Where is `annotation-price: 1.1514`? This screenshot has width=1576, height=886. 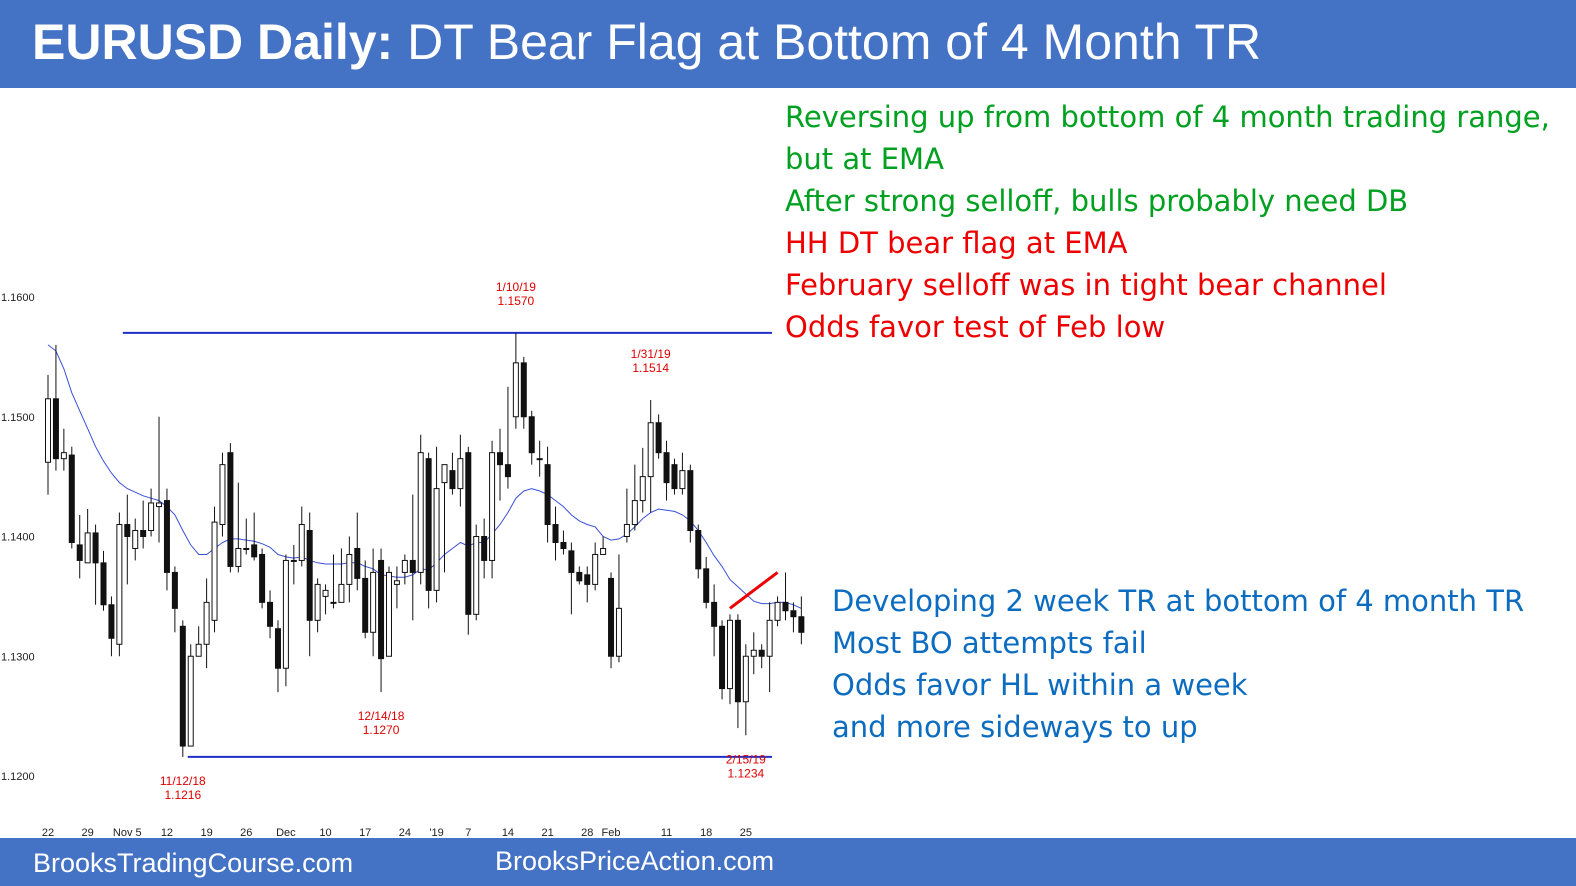
annotation-price: 1.1514 is located at coordinates (650, 368).